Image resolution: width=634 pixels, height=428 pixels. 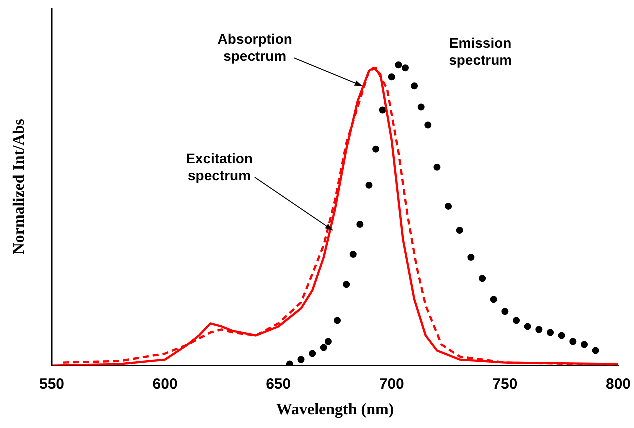 What do you see at coordinates (480, 51) in the screenshot?
I see `annotation: Emission spectrum` at bounding box center [480, 51].